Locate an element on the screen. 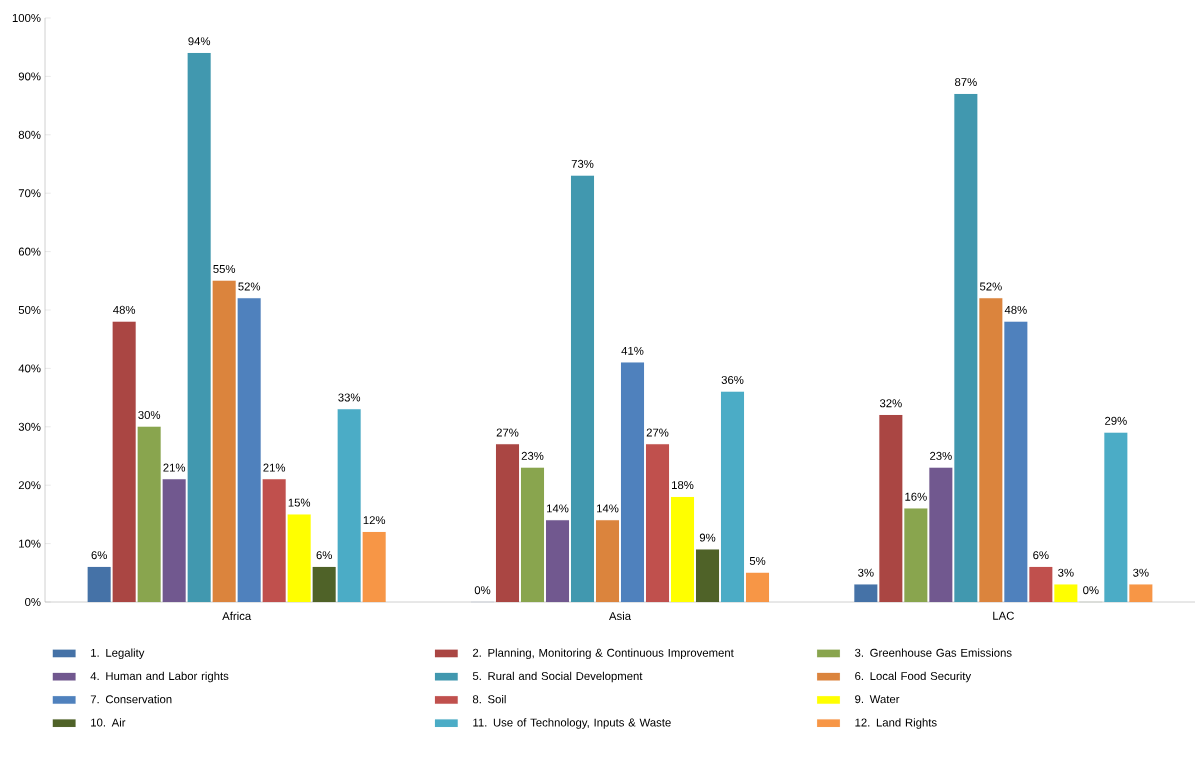 This screenshot has width=1196, height=772. legend-label: 3. Greenhouse Gas Emissions is located at coordinates (933, 652).